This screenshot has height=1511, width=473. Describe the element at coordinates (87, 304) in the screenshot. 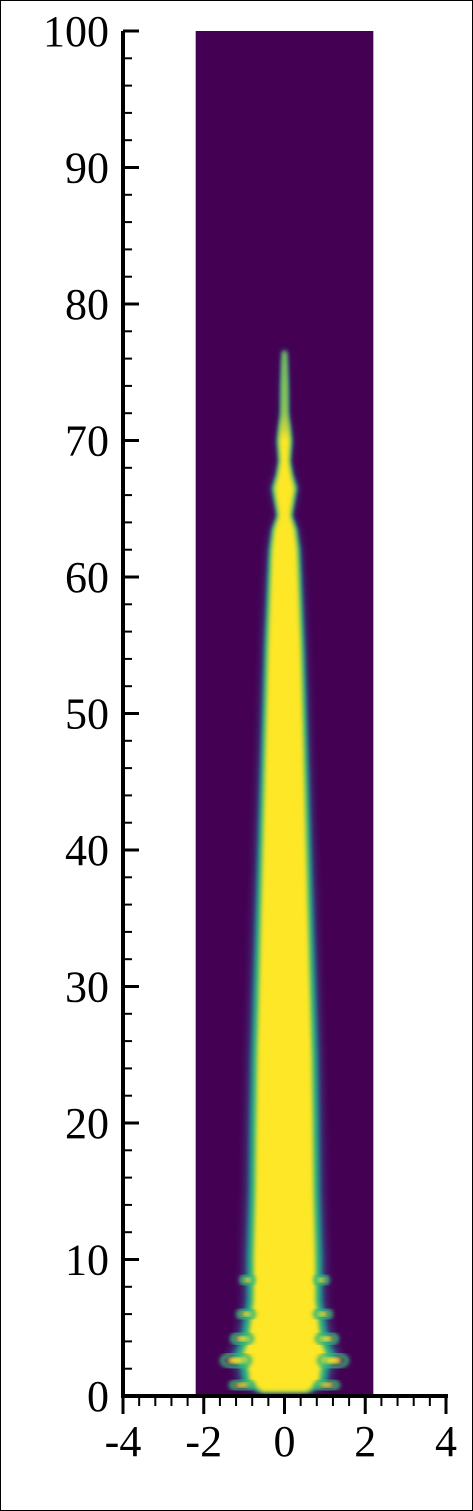

I see `y-tick-label: 80` at that location.